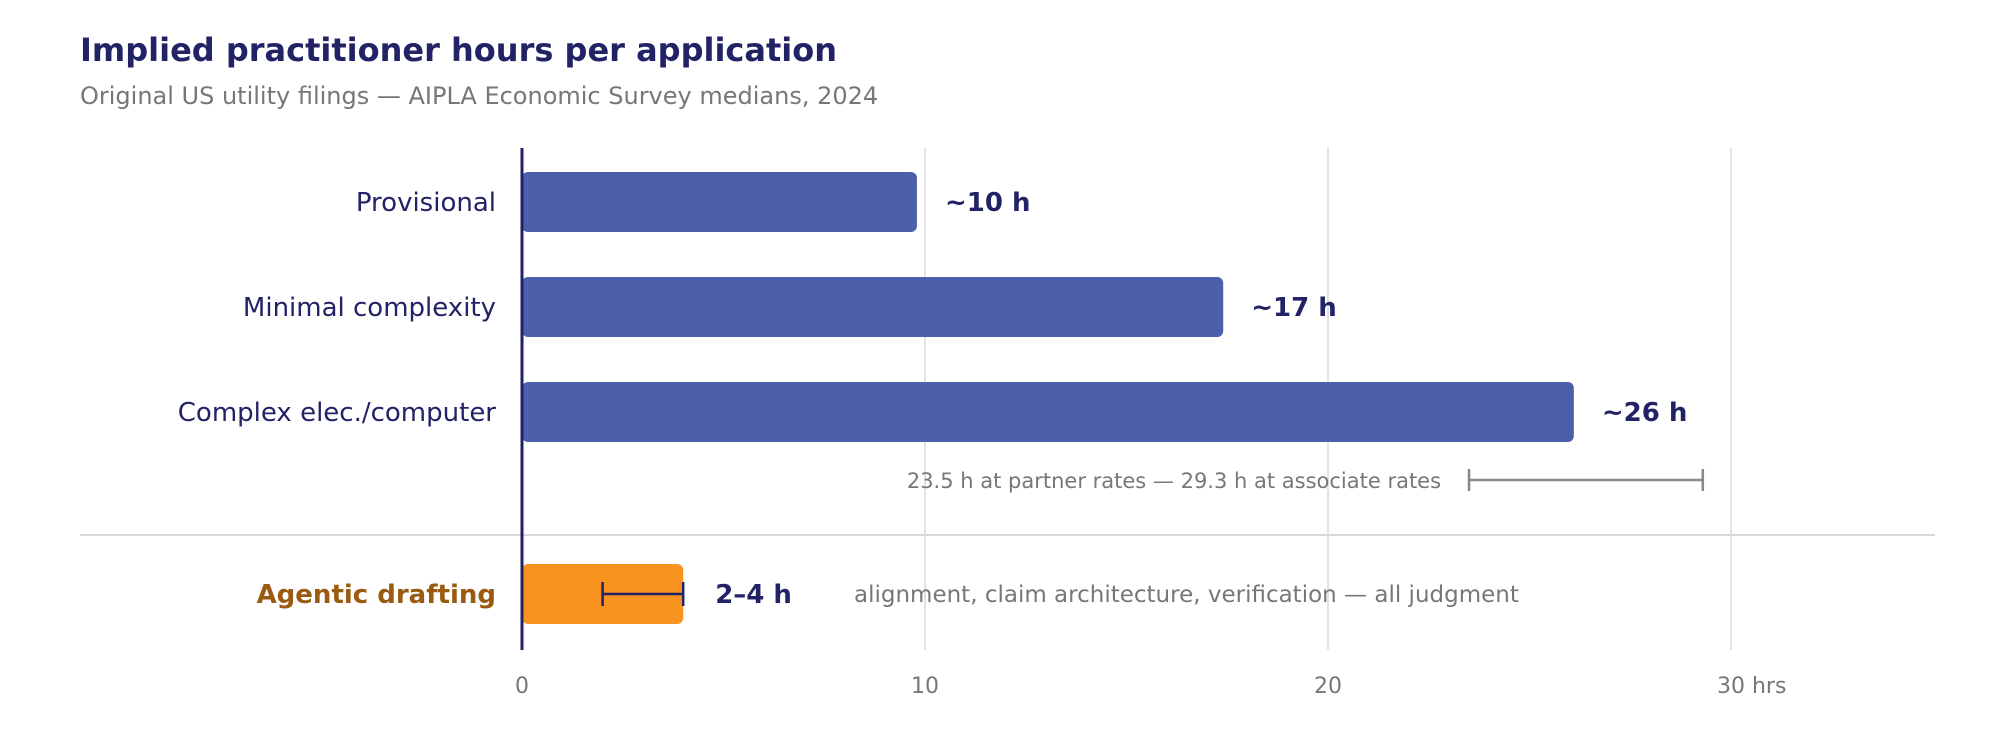 This screenshot has height=736, width=2000. I want to click on x-tick-label: 20, so click(1328, 686).